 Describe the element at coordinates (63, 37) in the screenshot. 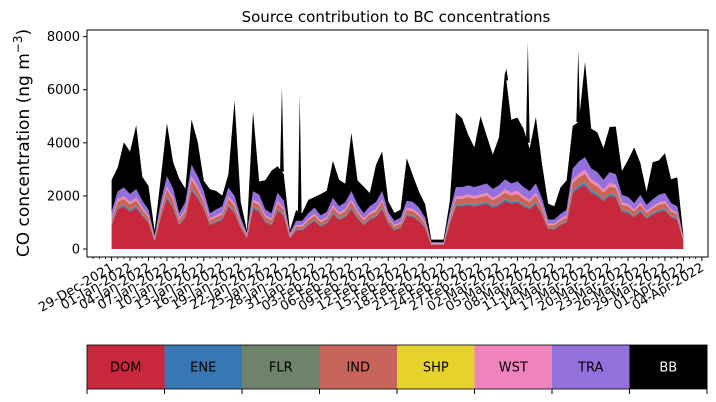

I see `y-tick-label: 8000` at that location.